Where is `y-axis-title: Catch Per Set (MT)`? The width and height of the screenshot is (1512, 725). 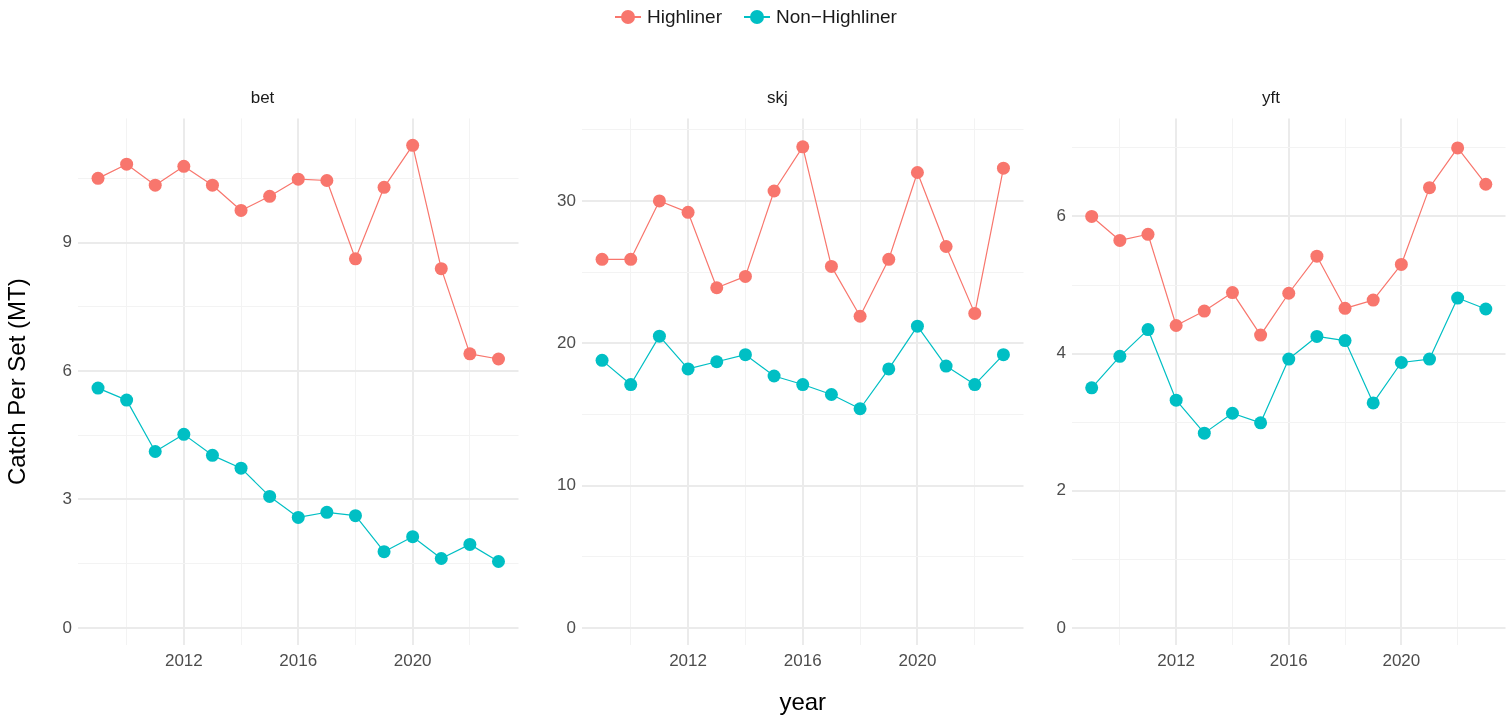
y-axis-title: Catch Per Set (MT) is located at coordinates (17, 382).